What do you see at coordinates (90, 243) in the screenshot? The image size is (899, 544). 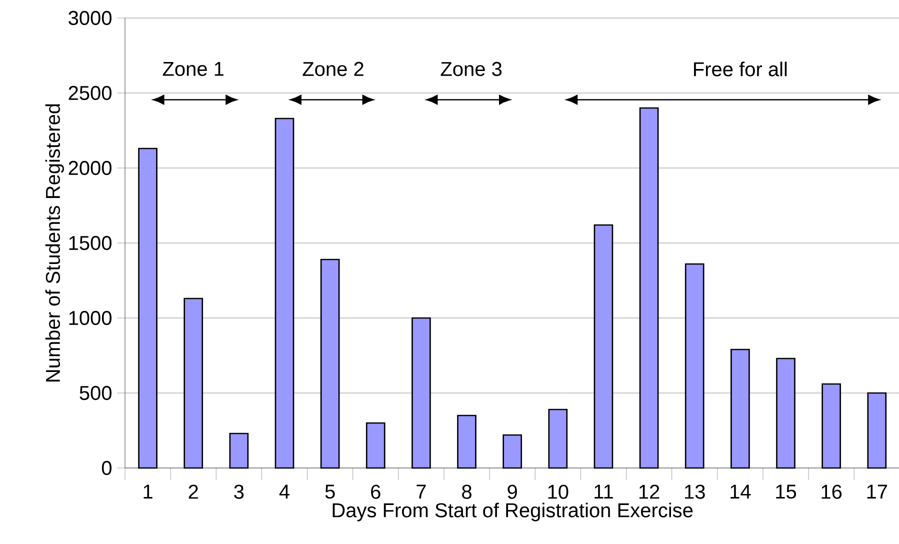 I see `y-tick-label: 1500` at bounding box center [90, 243].